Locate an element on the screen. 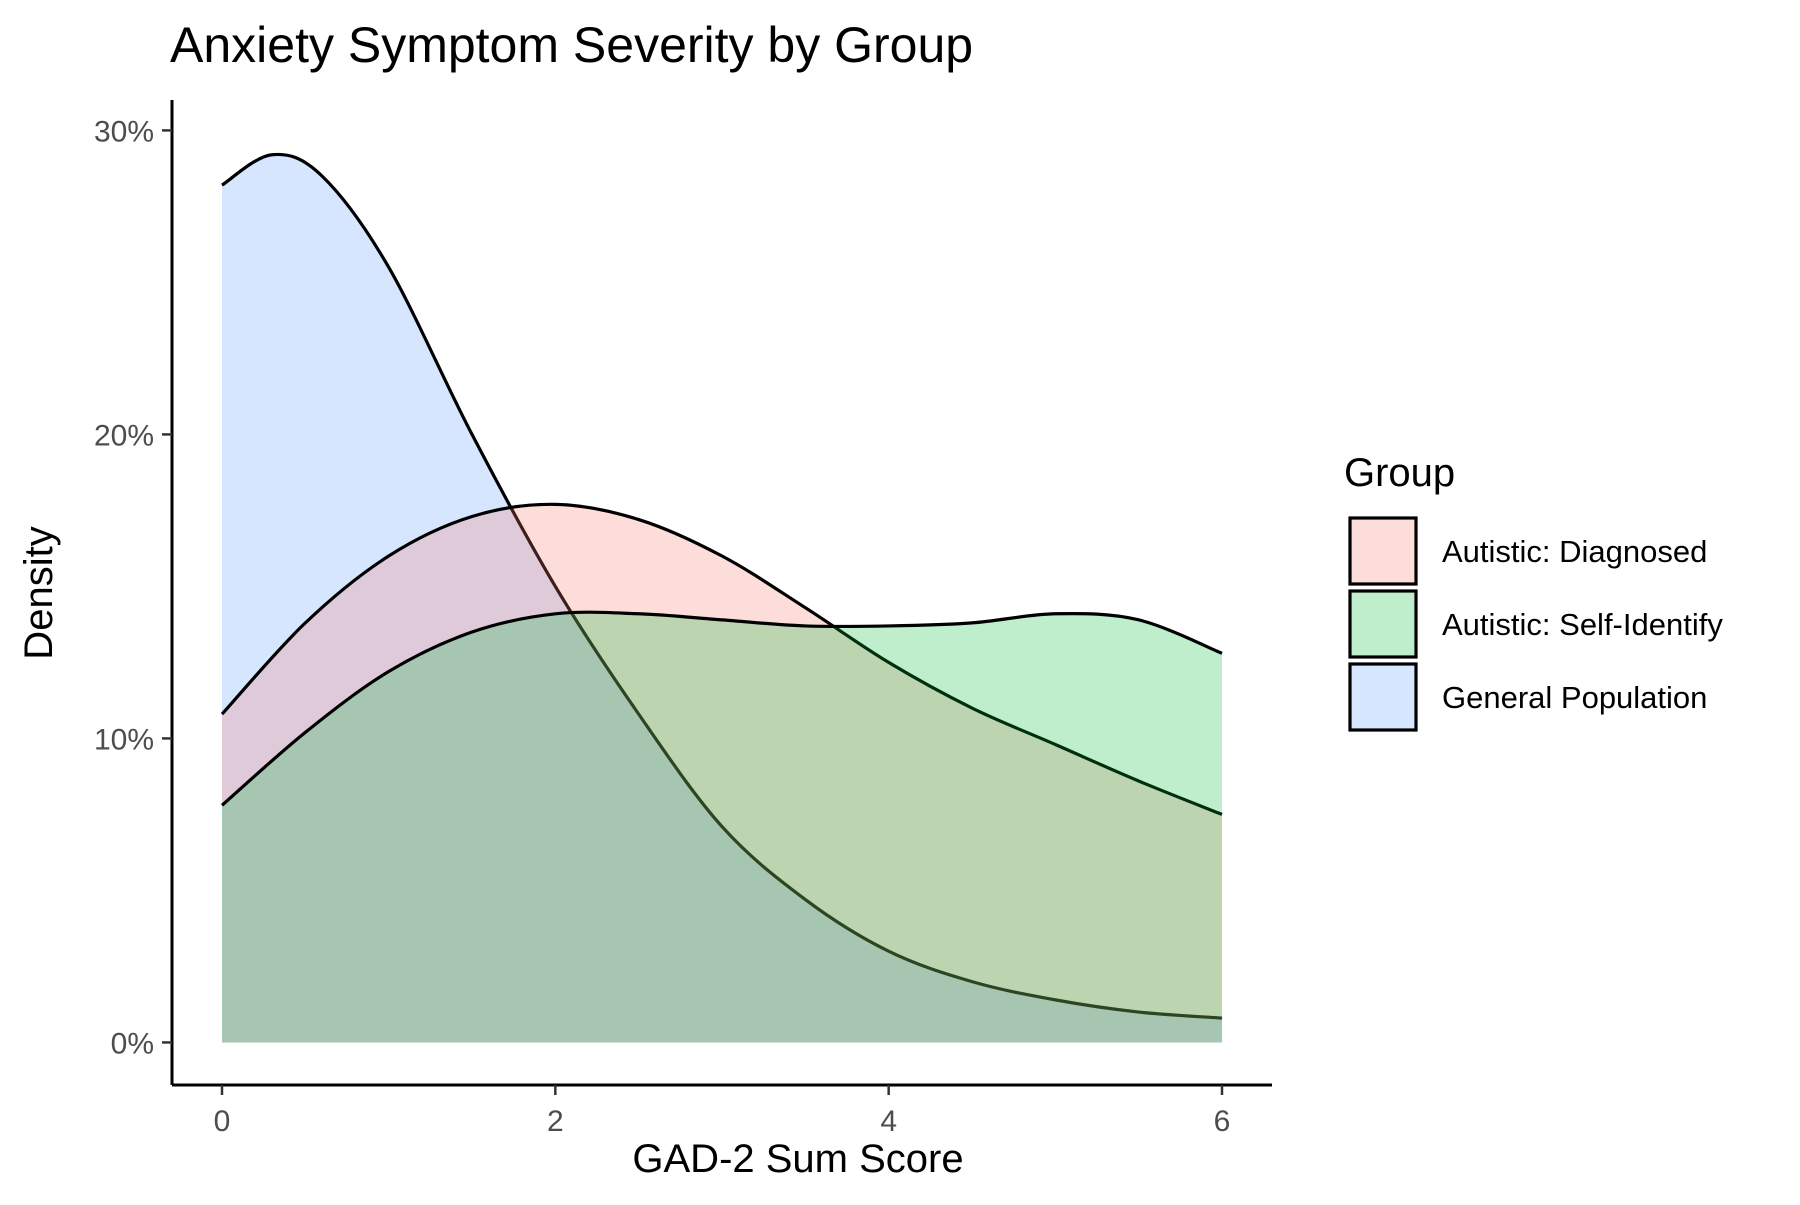 The width and height of the screenshot is (1800, 1205). x-tick-label: 0 is located at coordinates (222, 1121).